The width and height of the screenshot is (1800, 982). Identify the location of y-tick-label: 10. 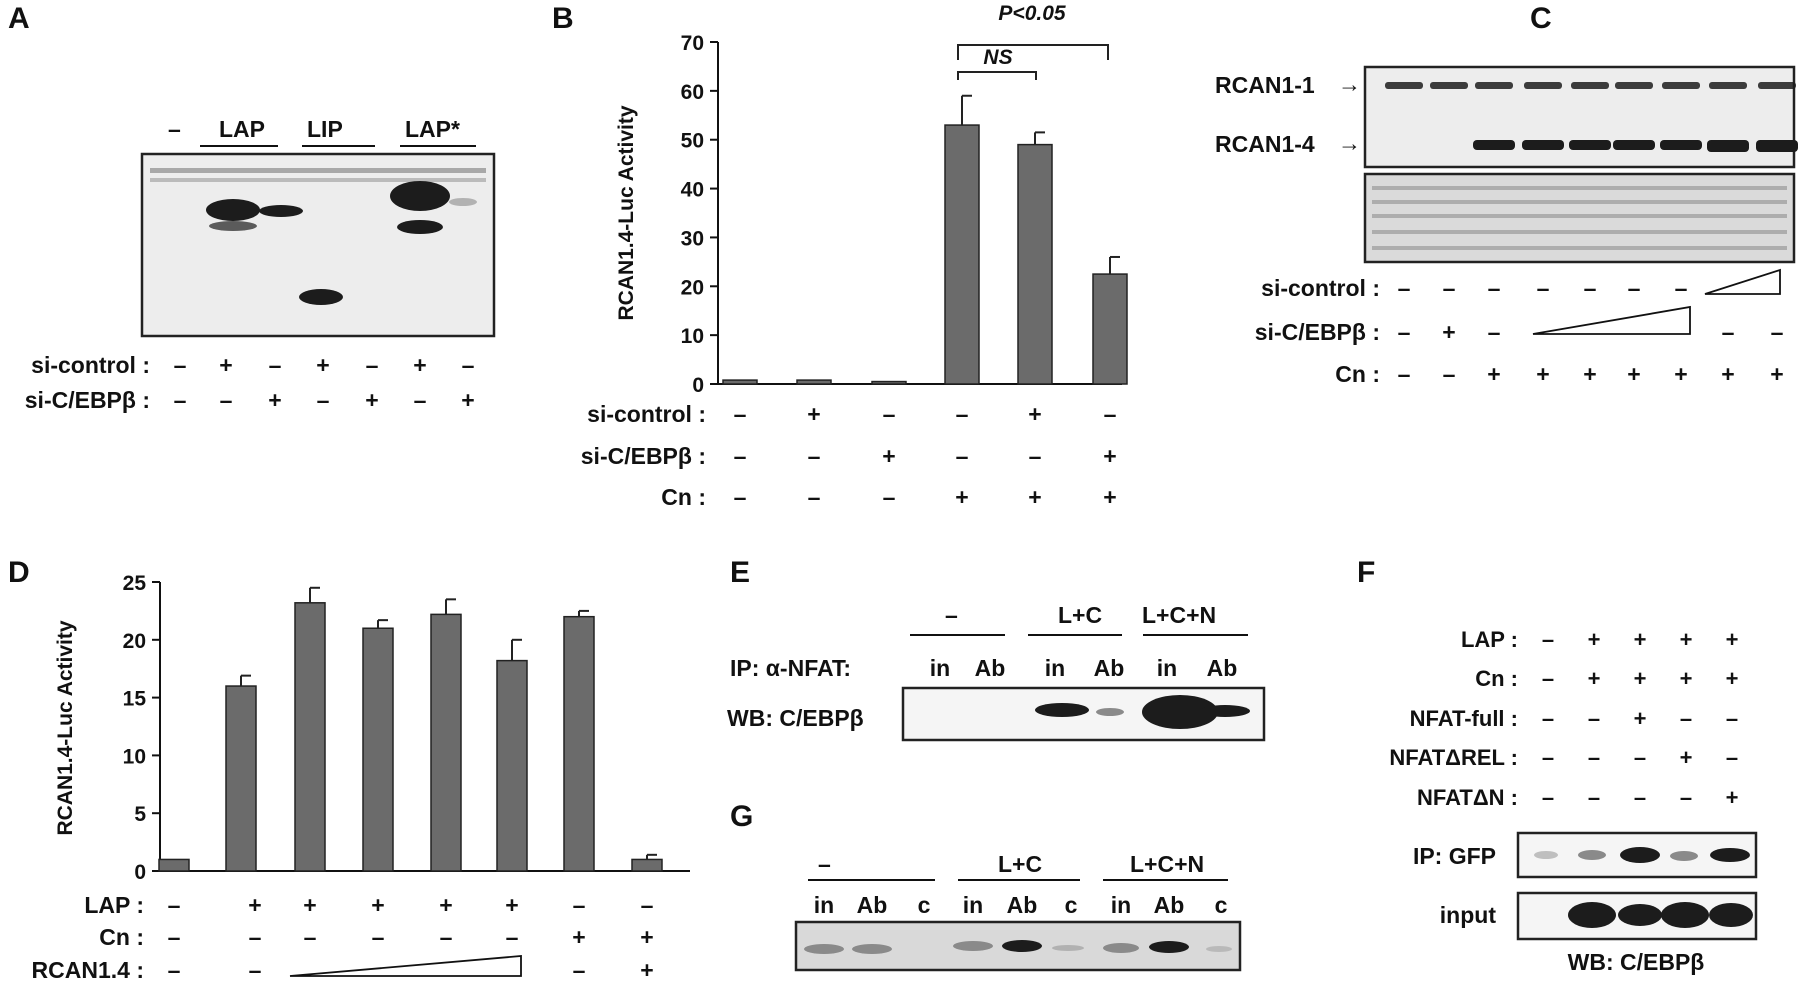
(692, 336).